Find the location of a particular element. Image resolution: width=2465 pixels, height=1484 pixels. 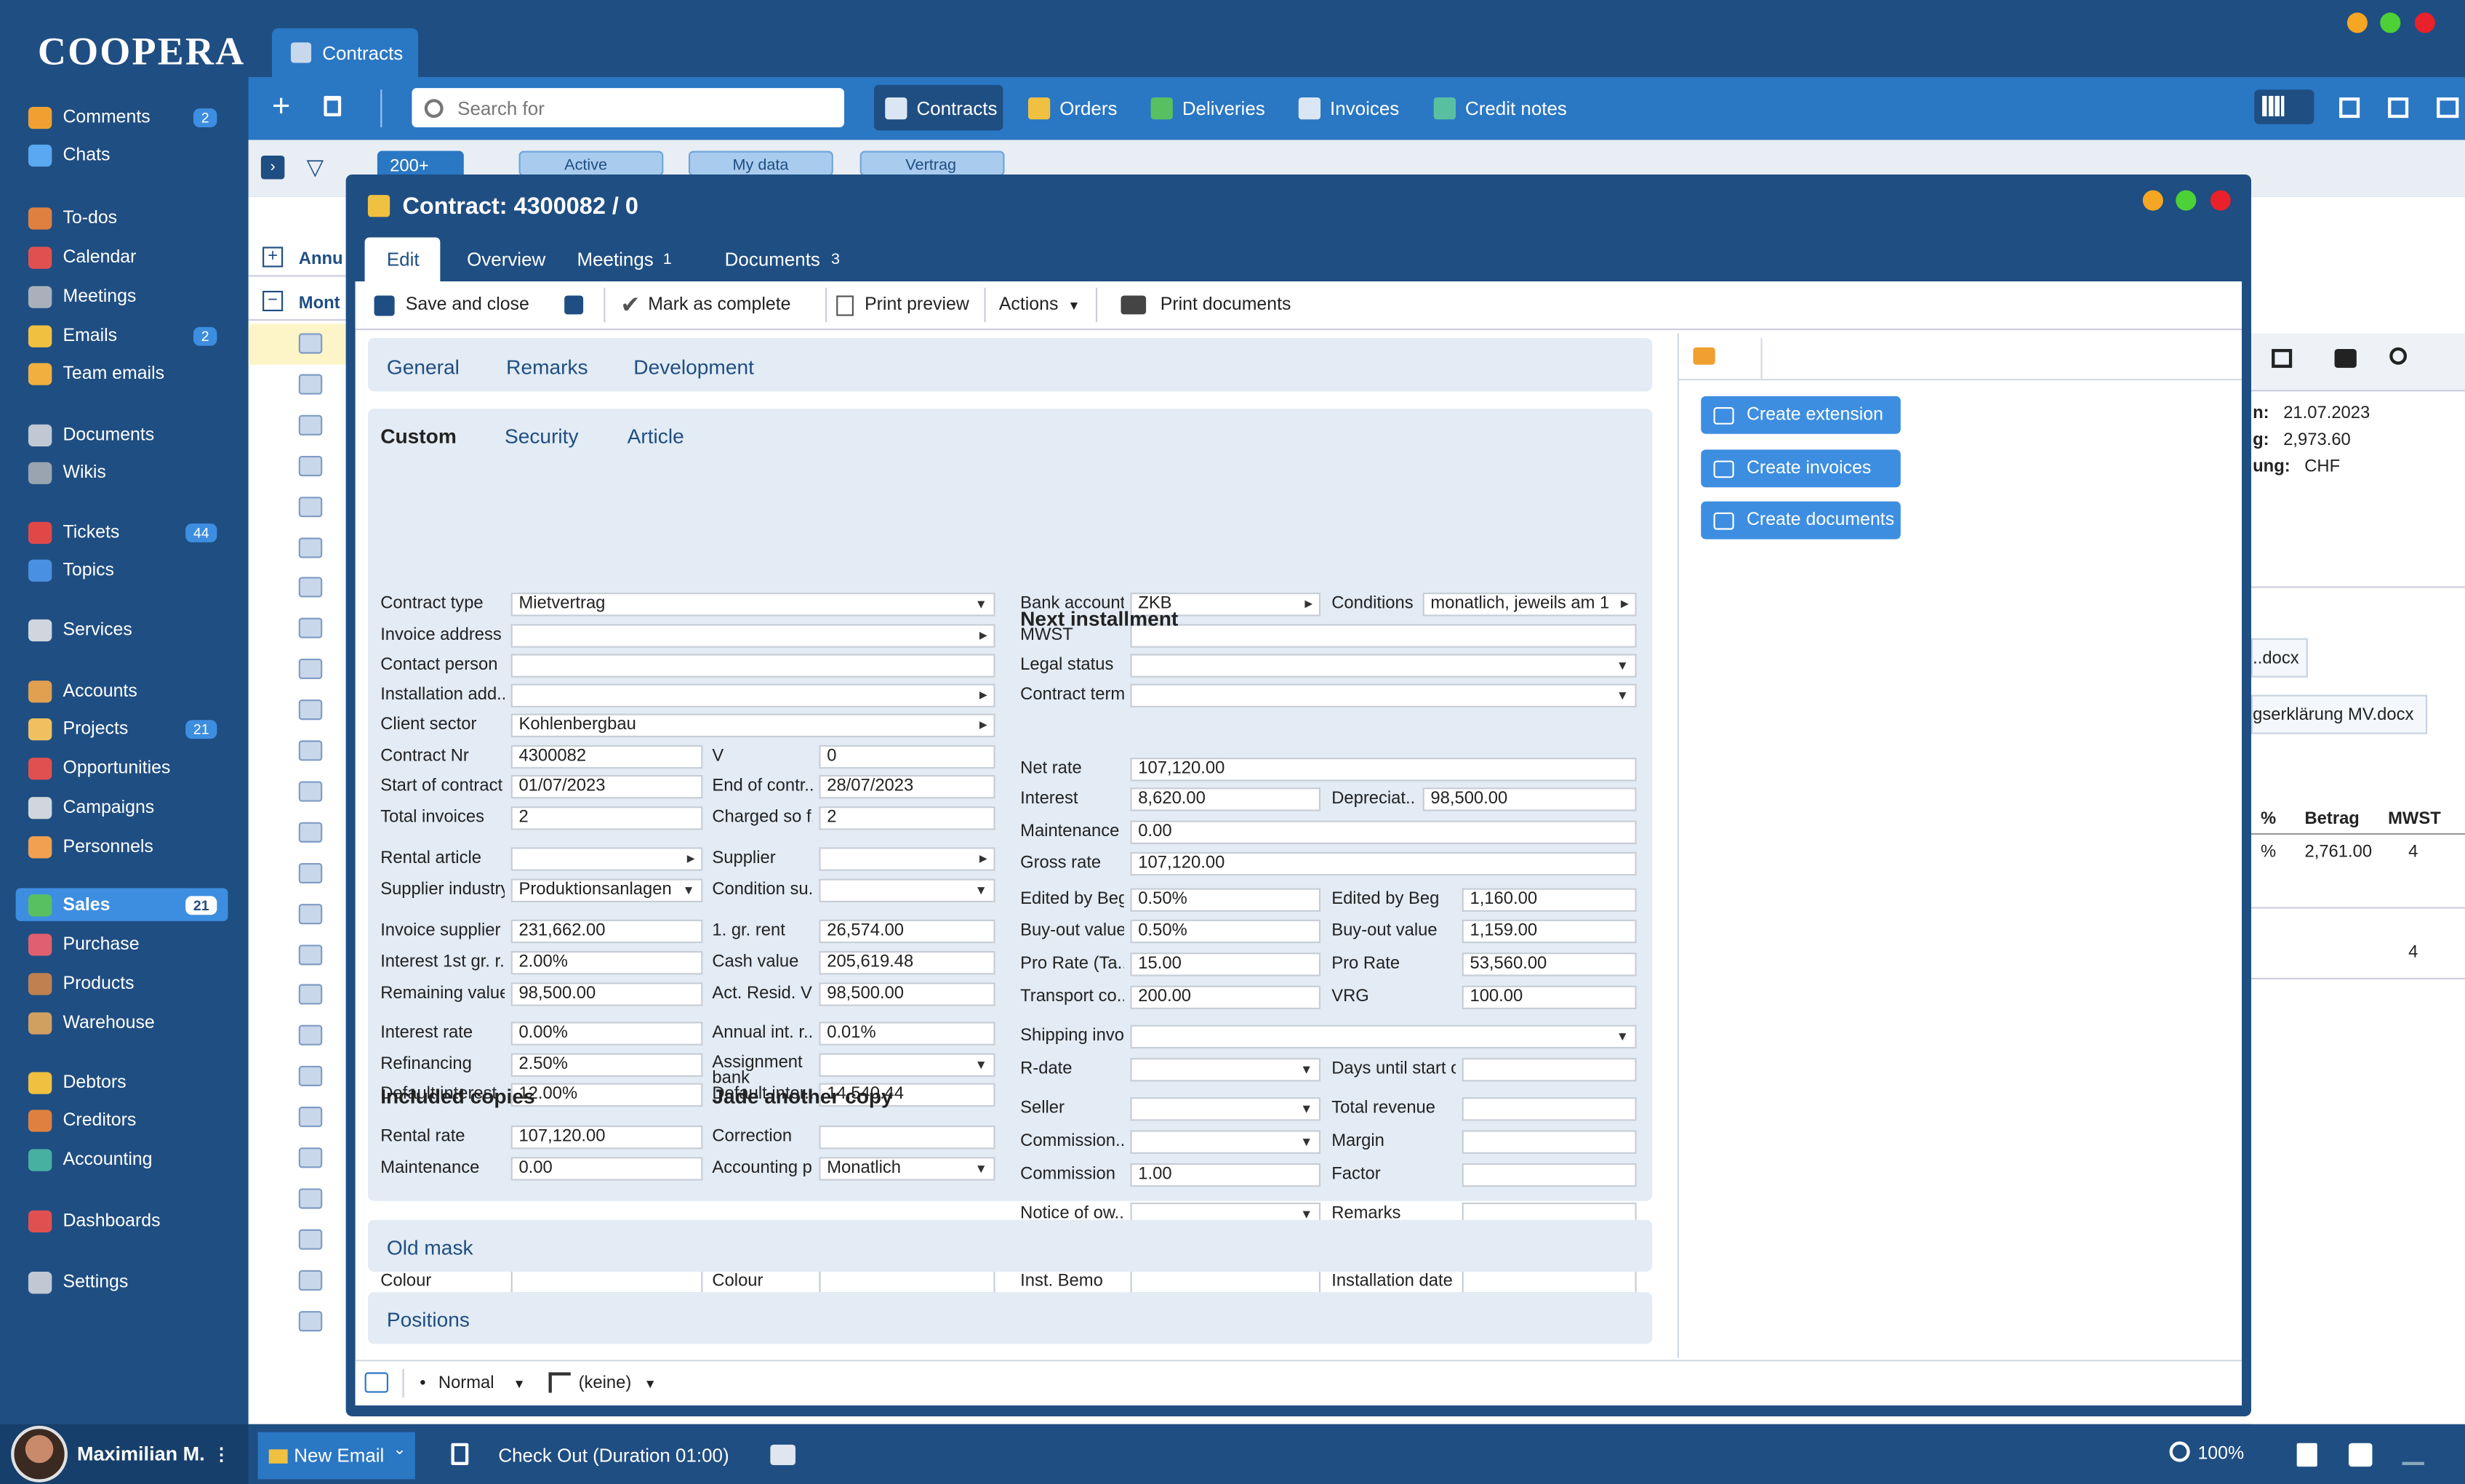

sidebar-item-documents: Documents is located at coordinates (122, 435).